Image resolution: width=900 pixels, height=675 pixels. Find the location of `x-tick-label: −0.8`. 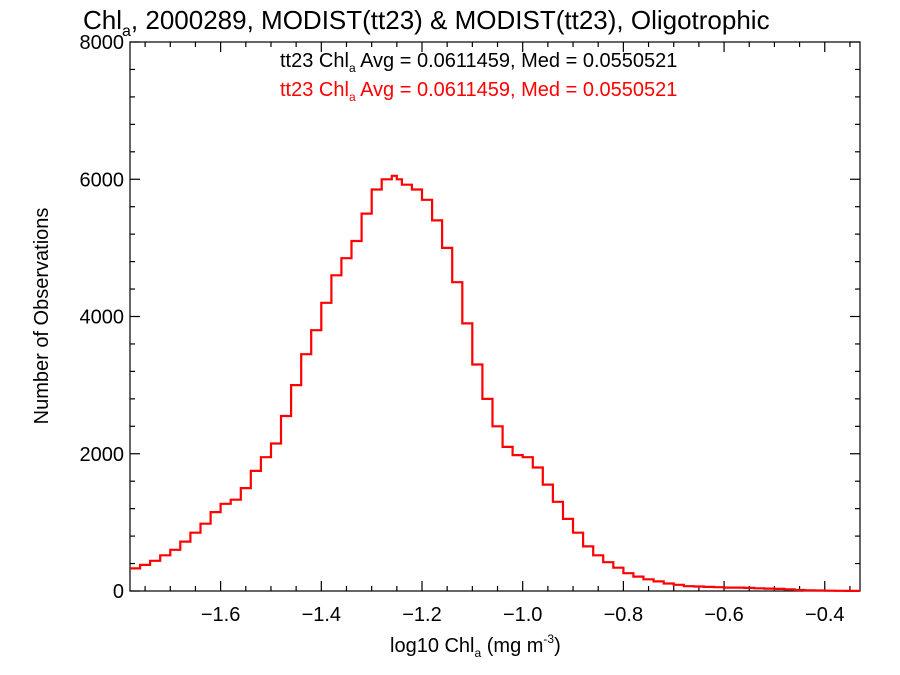

x-tick-label: −0.8 is located at coordinates (623, 615).